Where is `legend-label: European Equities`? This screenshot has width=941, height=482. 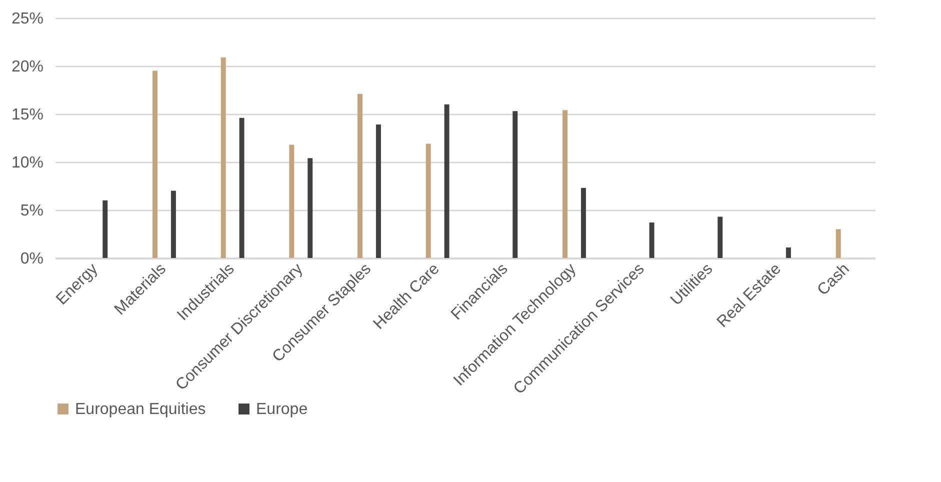 legend-label: European Equities is located at coordinates (140, 409).